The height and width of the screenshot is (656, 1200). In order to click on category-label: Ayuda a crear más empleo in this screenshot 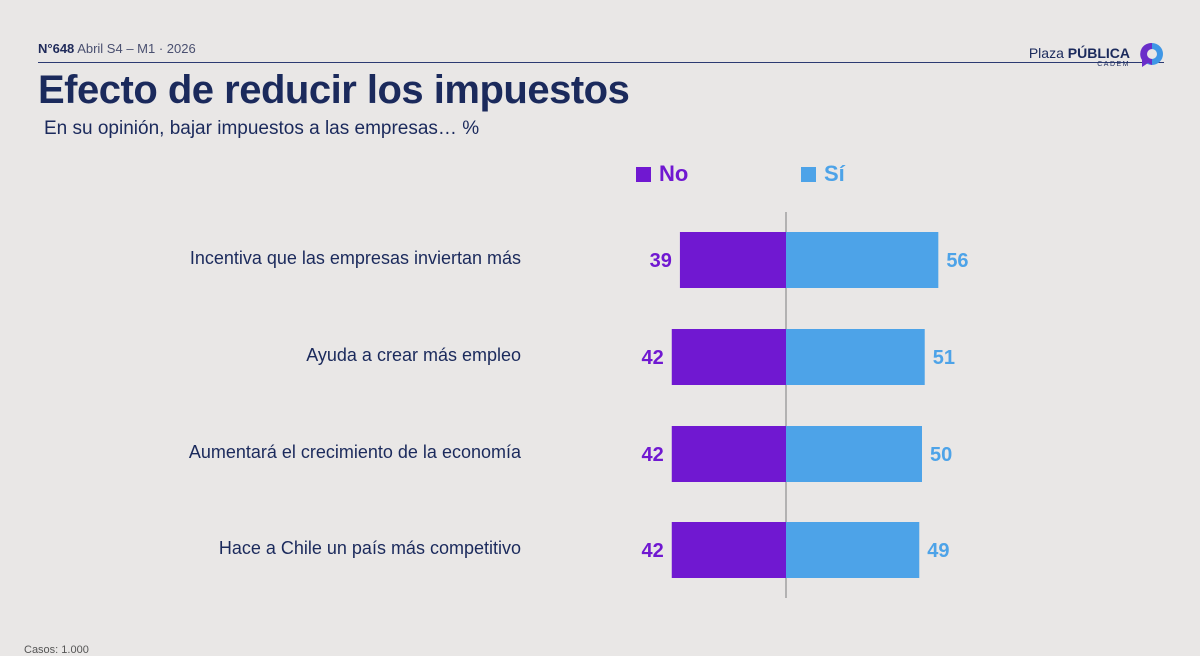, I will do `click(413, 355)`.